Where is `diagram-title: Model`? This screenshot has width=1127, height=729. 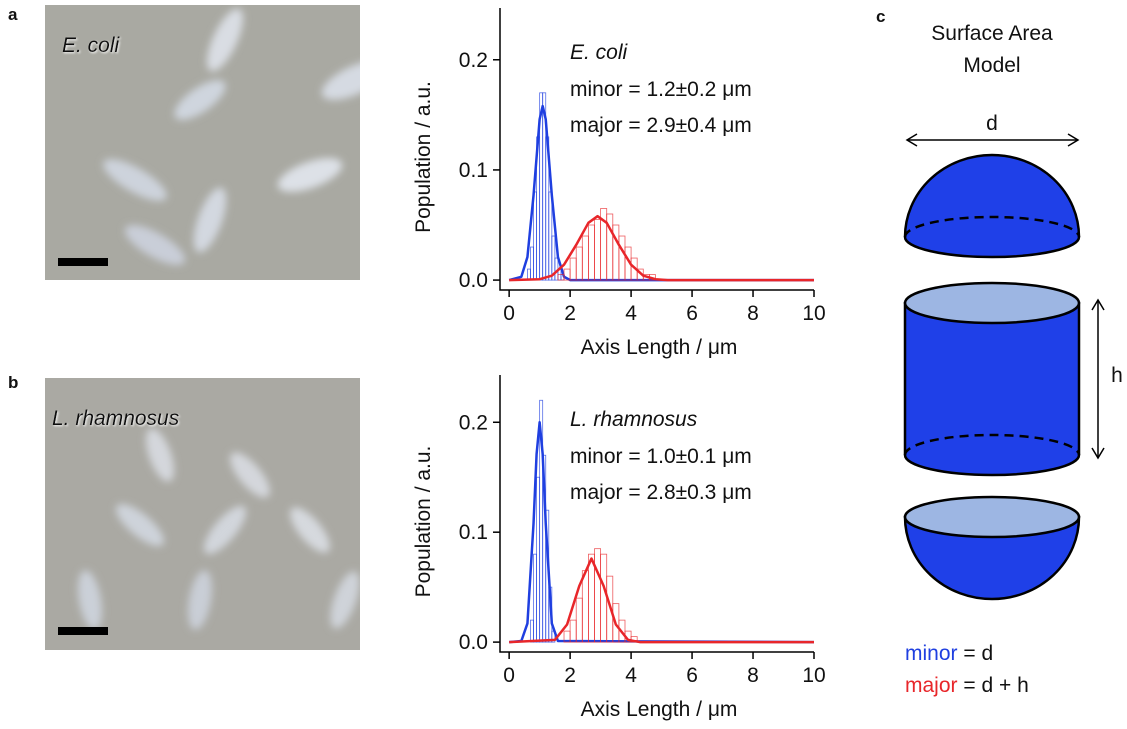 diagram-title: Model is located at coordinates (991, 65).